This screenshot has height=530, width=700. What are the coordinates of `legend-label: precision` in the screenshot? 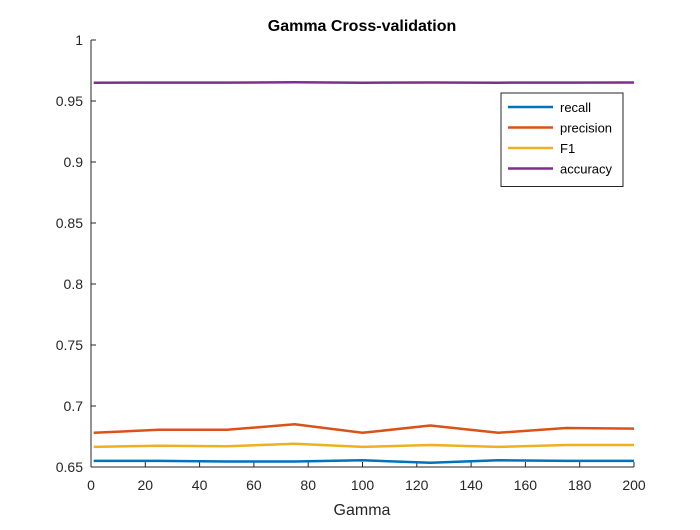 It's located at (586, 128).